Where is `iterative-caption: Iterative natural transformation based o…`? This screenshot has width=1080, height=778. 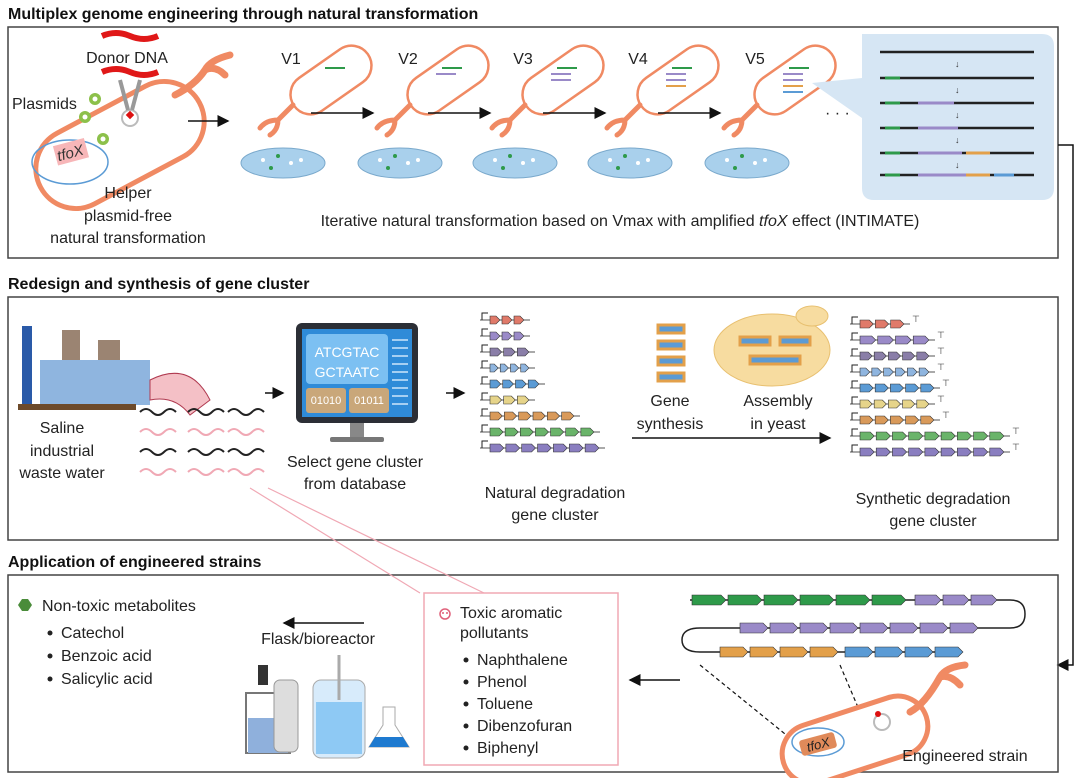 iterative-caption: Iterative natural transformation based o… is located at coordinates (620, 221).